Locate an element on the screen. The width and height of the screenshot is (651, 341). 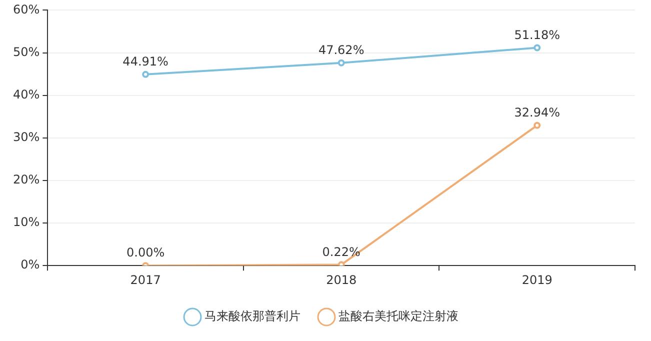
data-label: 32.94% is located at coordinates (537, 113).